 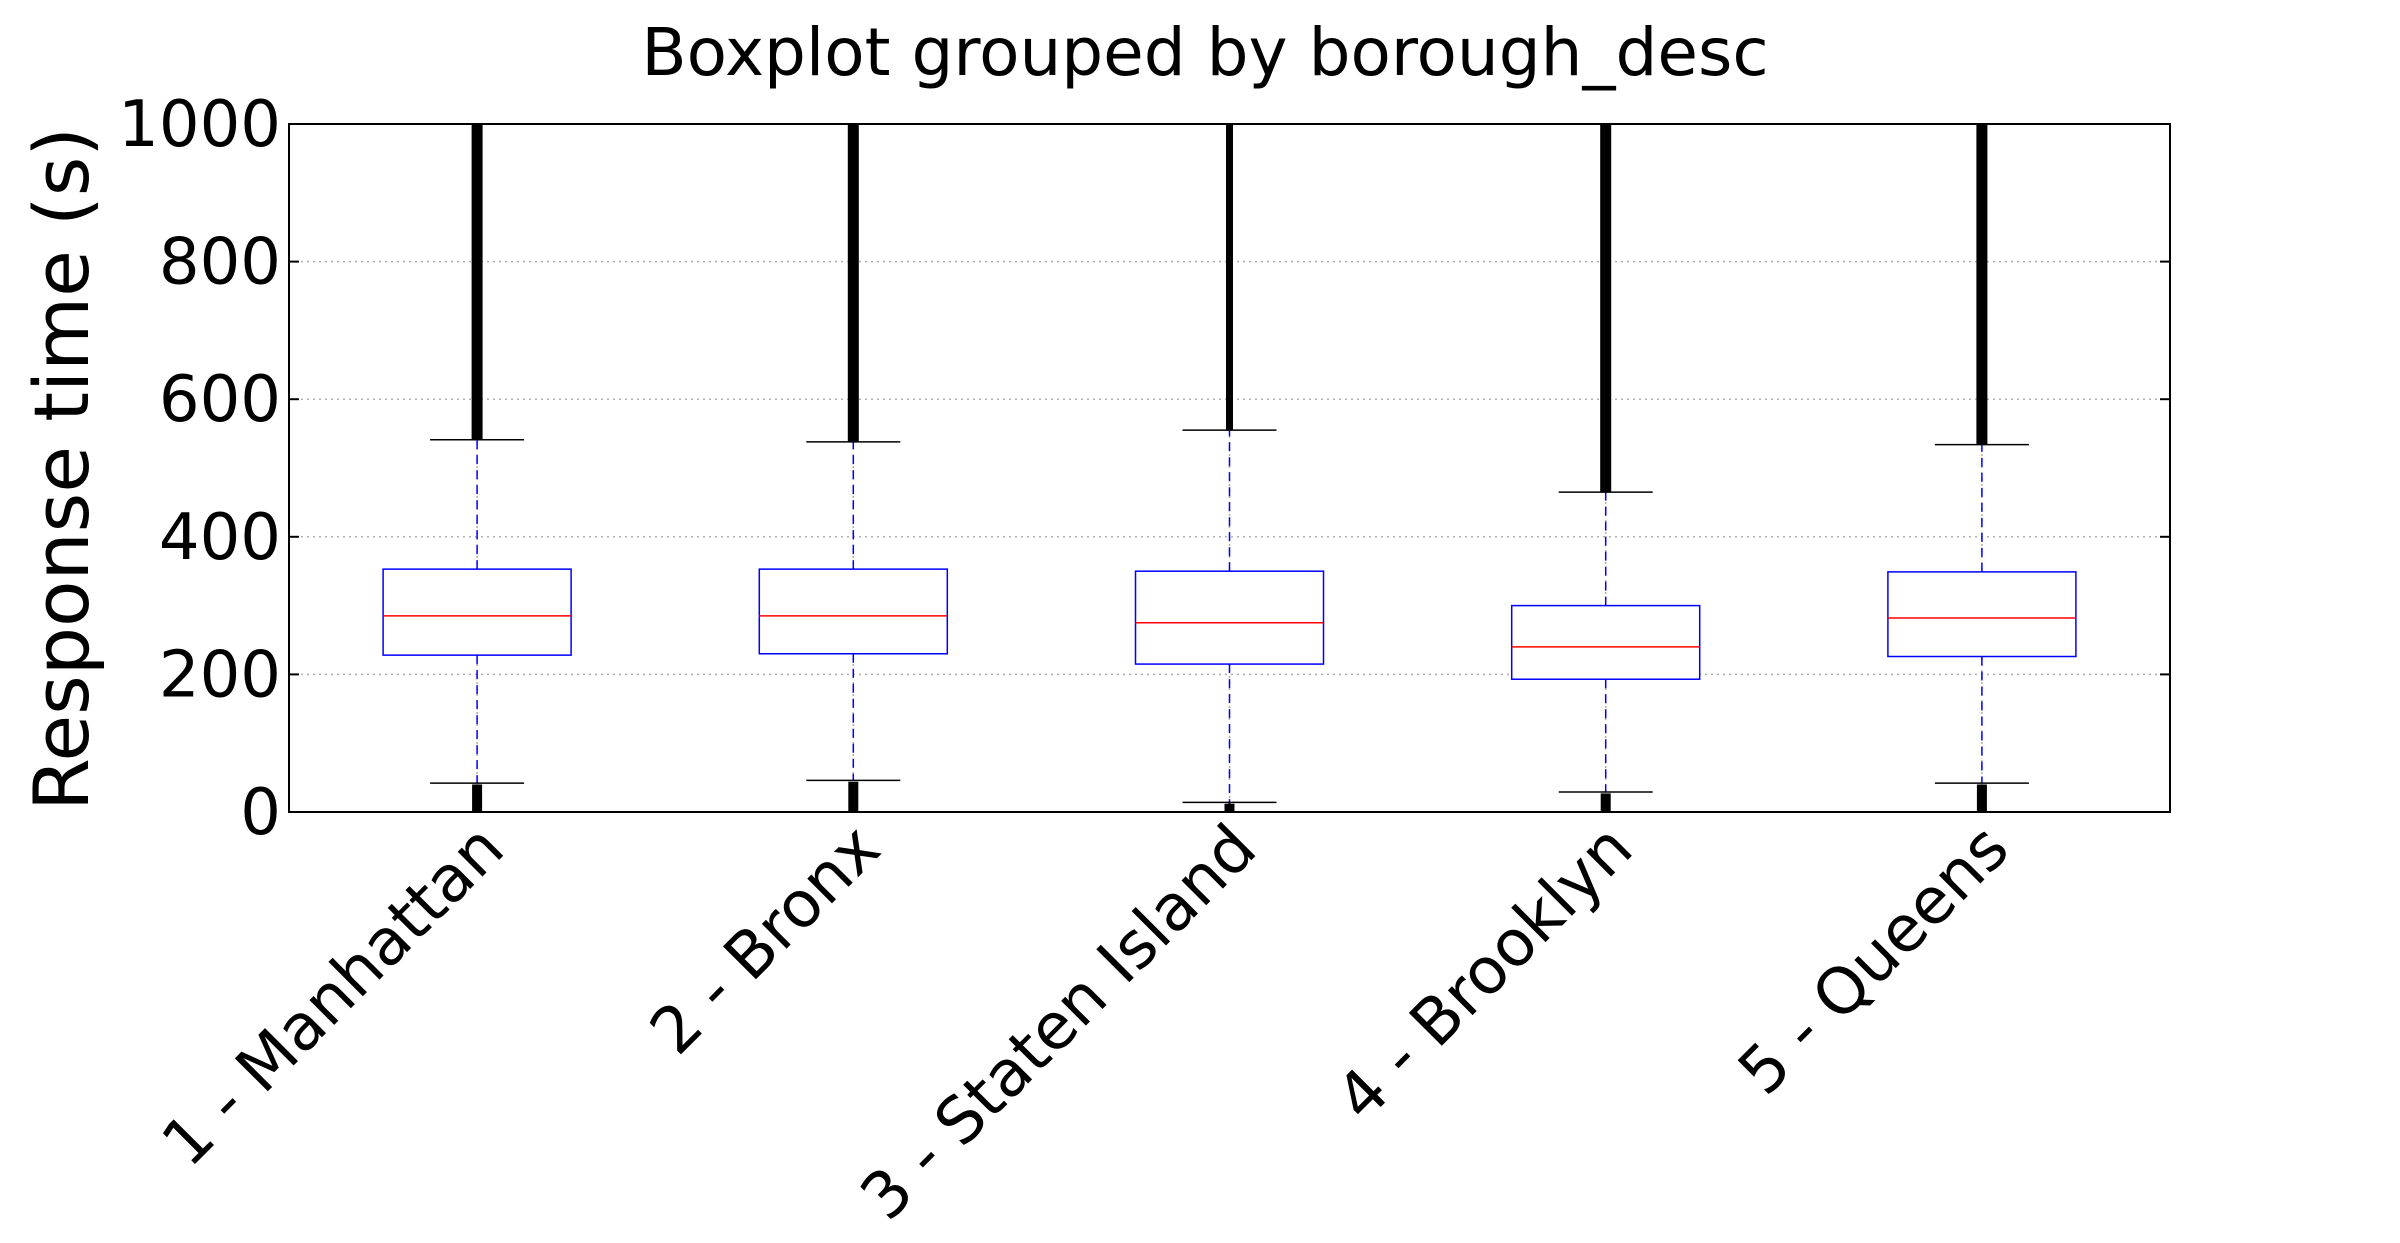 What do you see at coordinates (199, 125) in the screenshot?
I see `y-tick-label: 1000` at bounding box center [199, 125].